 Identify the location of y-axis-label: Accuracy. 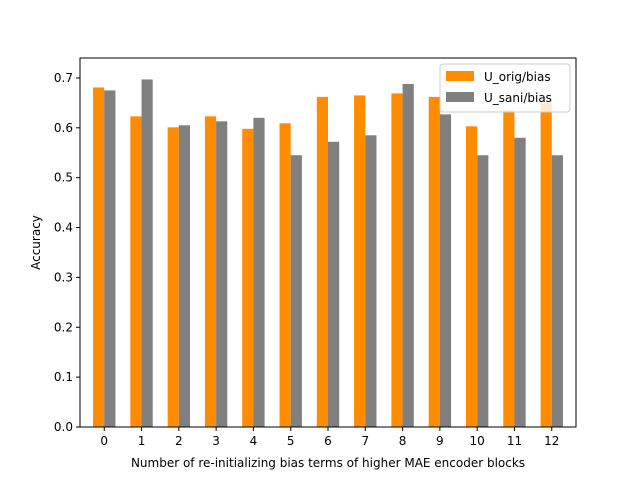
(36, 242).